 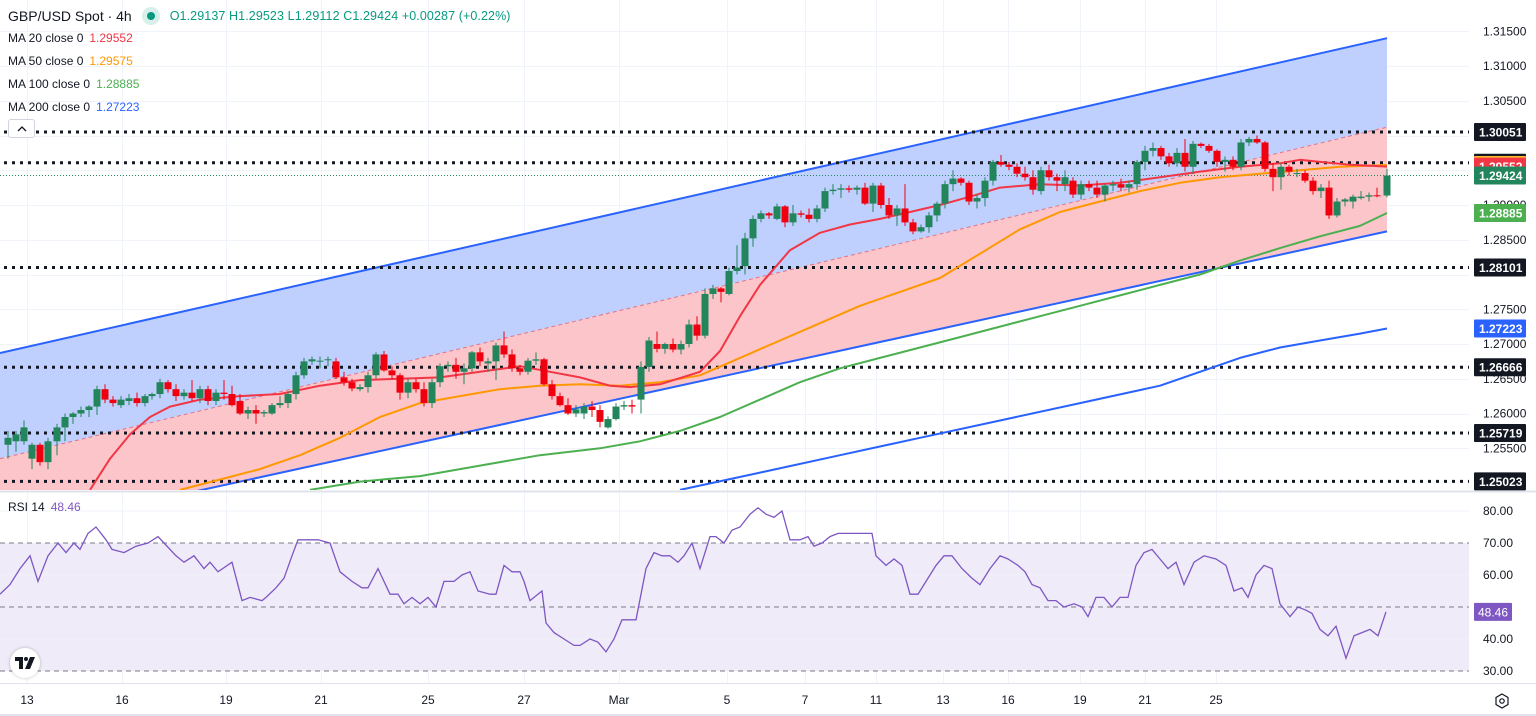 What do you see at coordinates (25, 663) in the screenshot?
I see `tradingview-logo` at bounding box center [25, 663].